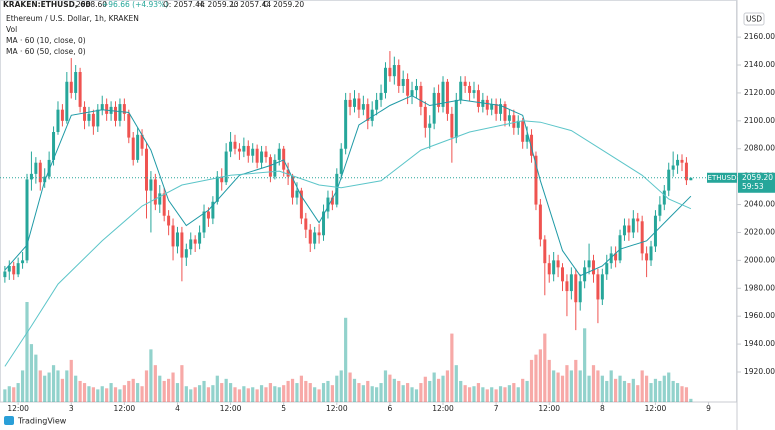 The width and height of the screenshot is (775, 430). Describe the element at coordinates (71, 408) in the screenshot. I see `x-tick-label: 3` at that location.